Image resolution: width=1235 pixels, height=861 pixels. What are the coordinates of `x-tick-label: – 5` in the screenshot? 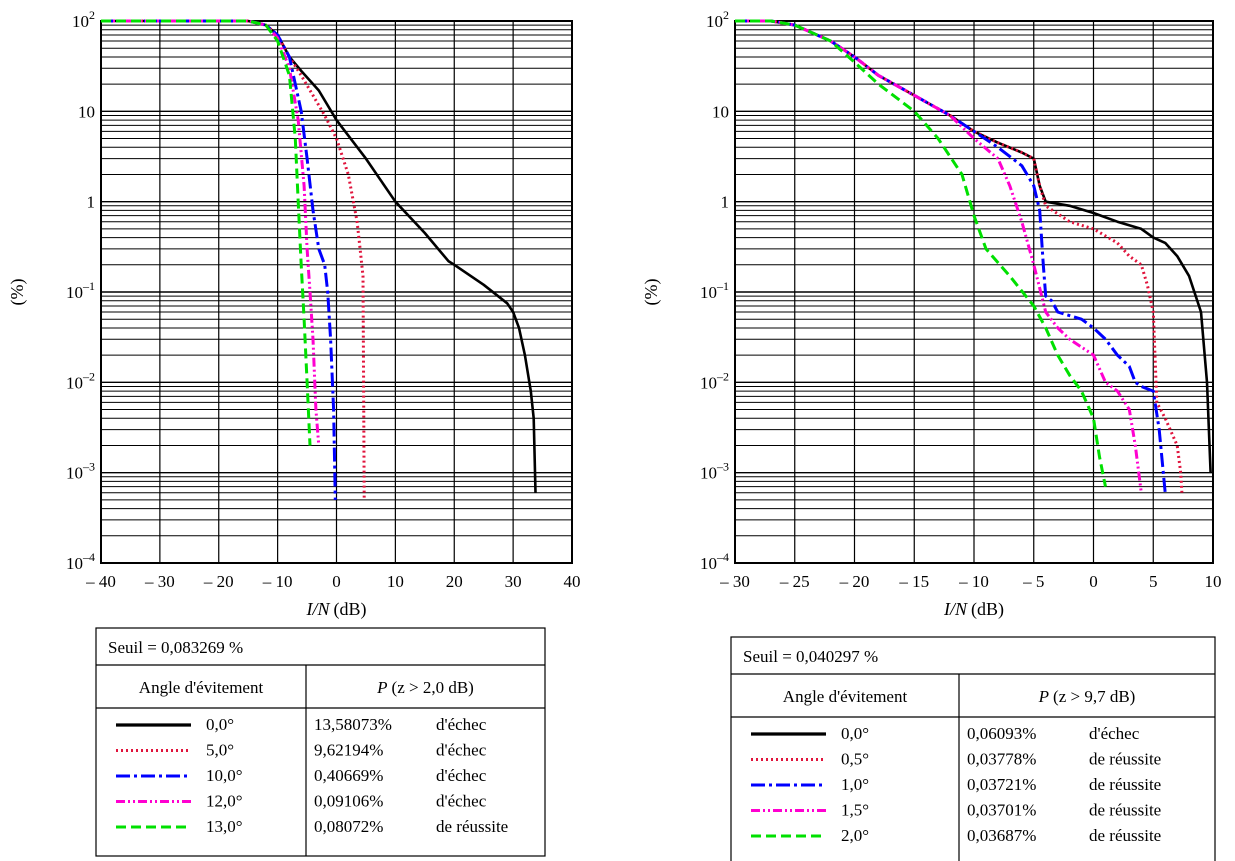 It's located at (1033, 581).